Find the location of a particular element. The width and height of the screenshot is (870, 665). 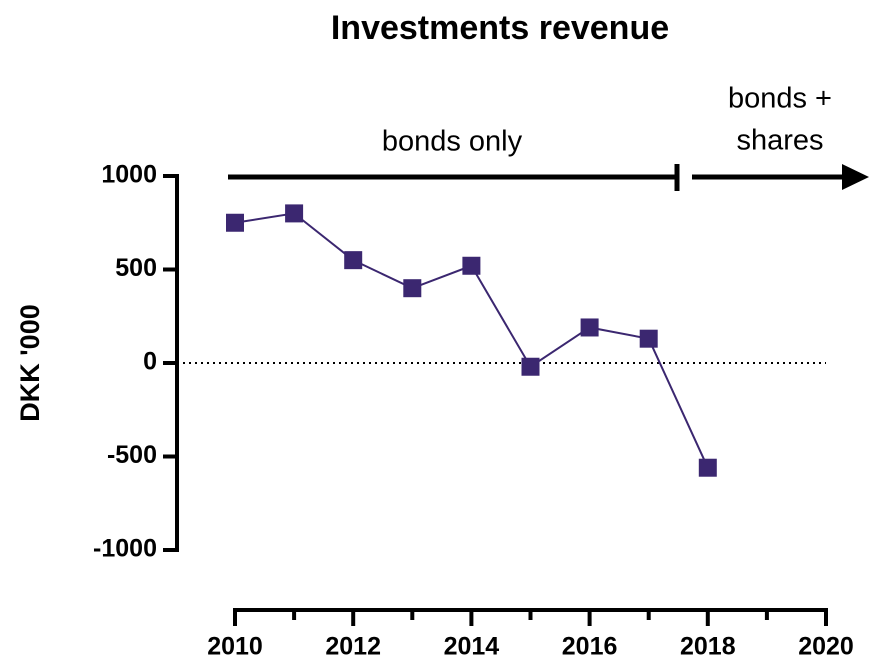

y-tick-label: 1000 is located at coordinates (129, 175).